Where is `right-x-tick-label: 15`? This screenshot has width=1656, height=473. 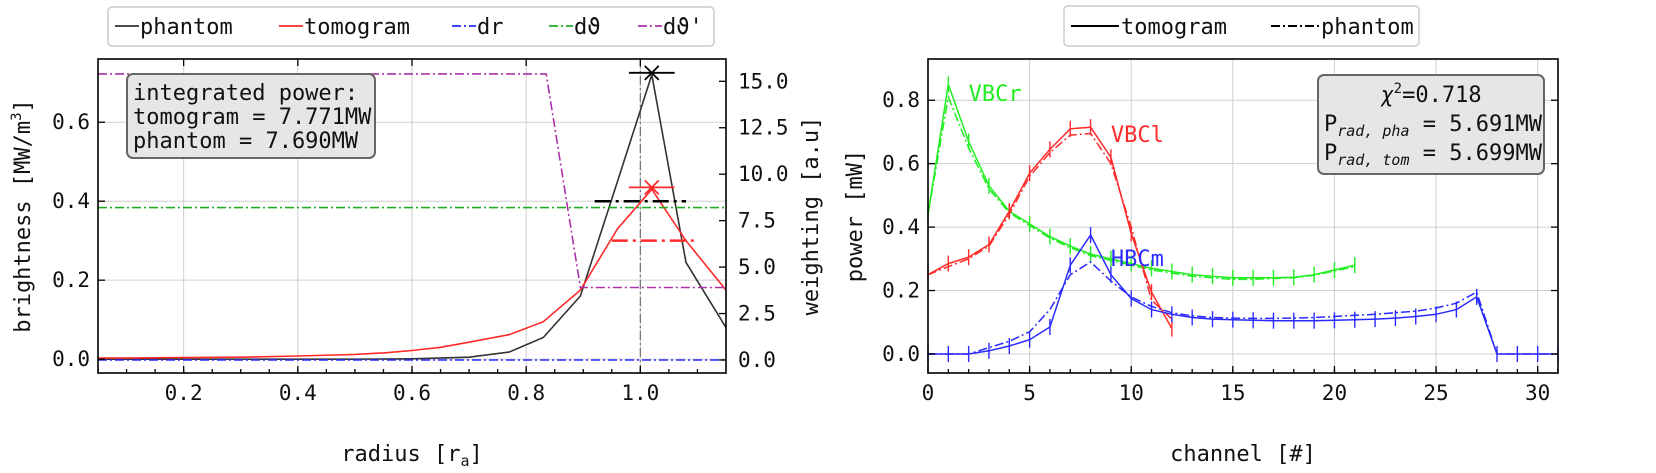
right-x-tick-label: 15 is located at coordinates (1232, 393).